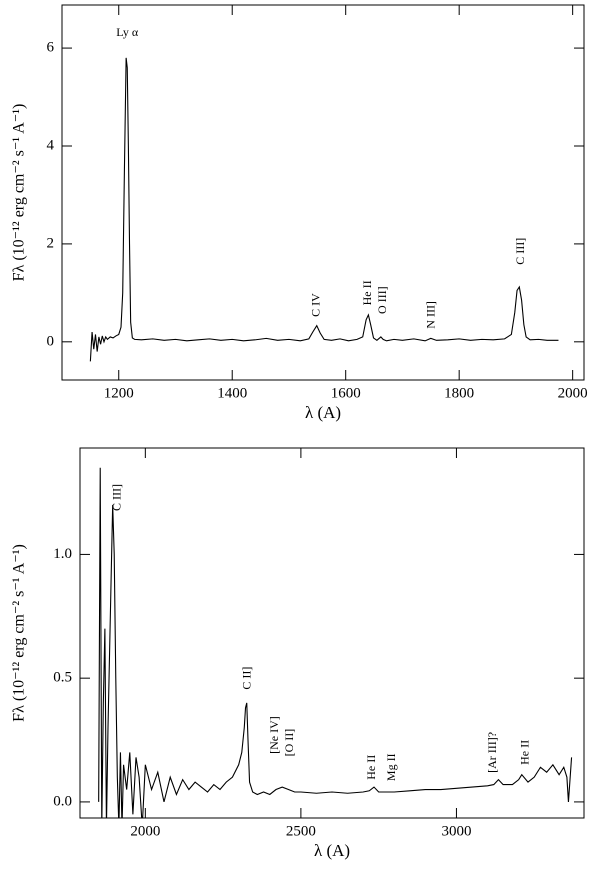 This screenshot has height=878, width=600. What do you see at coordinates (247, 678) in the screenshot?
I see `line-label: C II]` at bounding box center [247, 678].